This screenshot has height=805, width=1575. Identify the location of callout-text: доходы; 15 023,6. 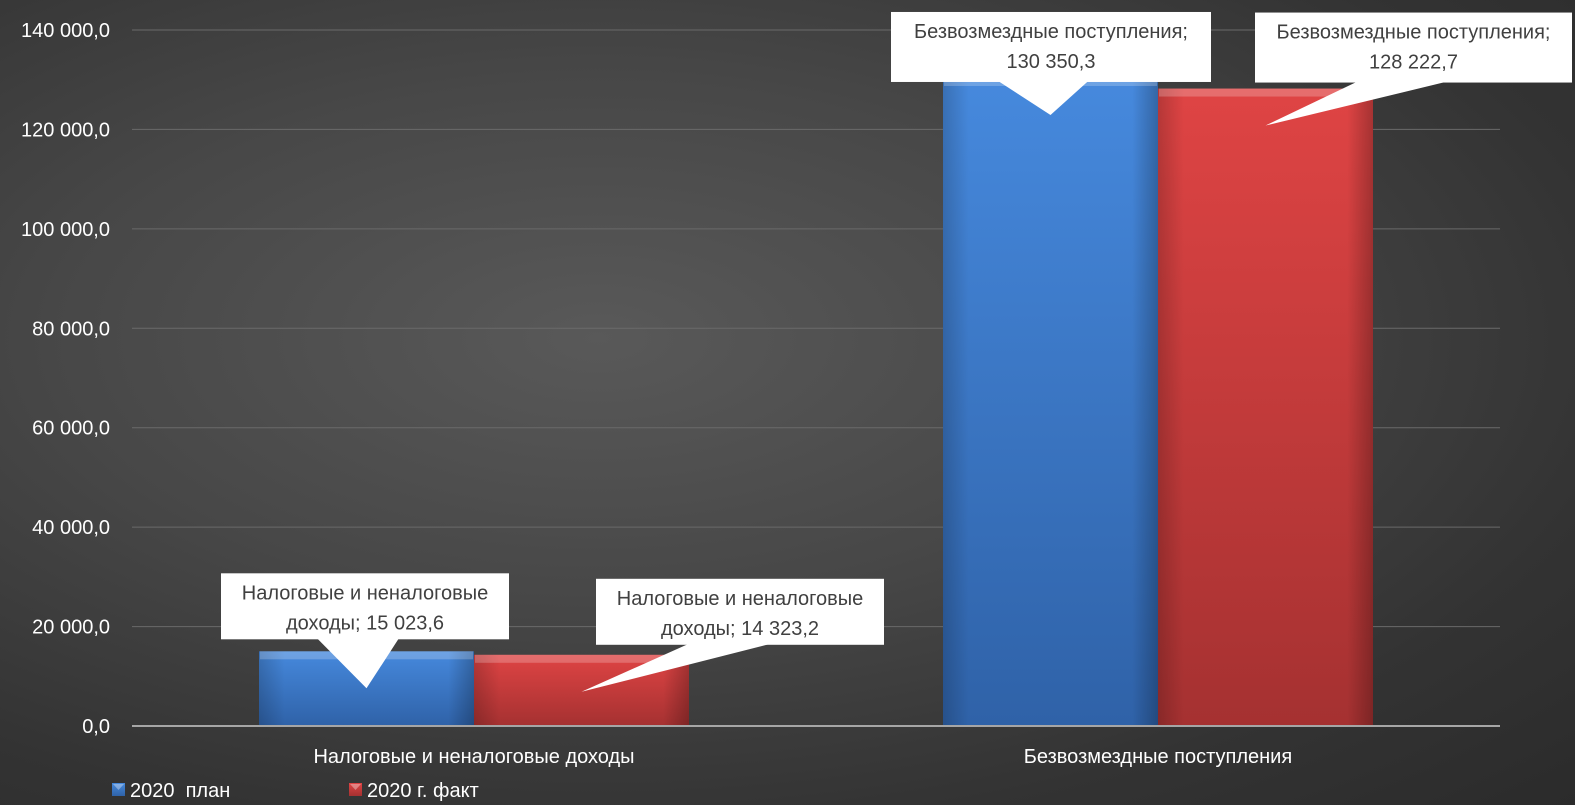
(365, 623).